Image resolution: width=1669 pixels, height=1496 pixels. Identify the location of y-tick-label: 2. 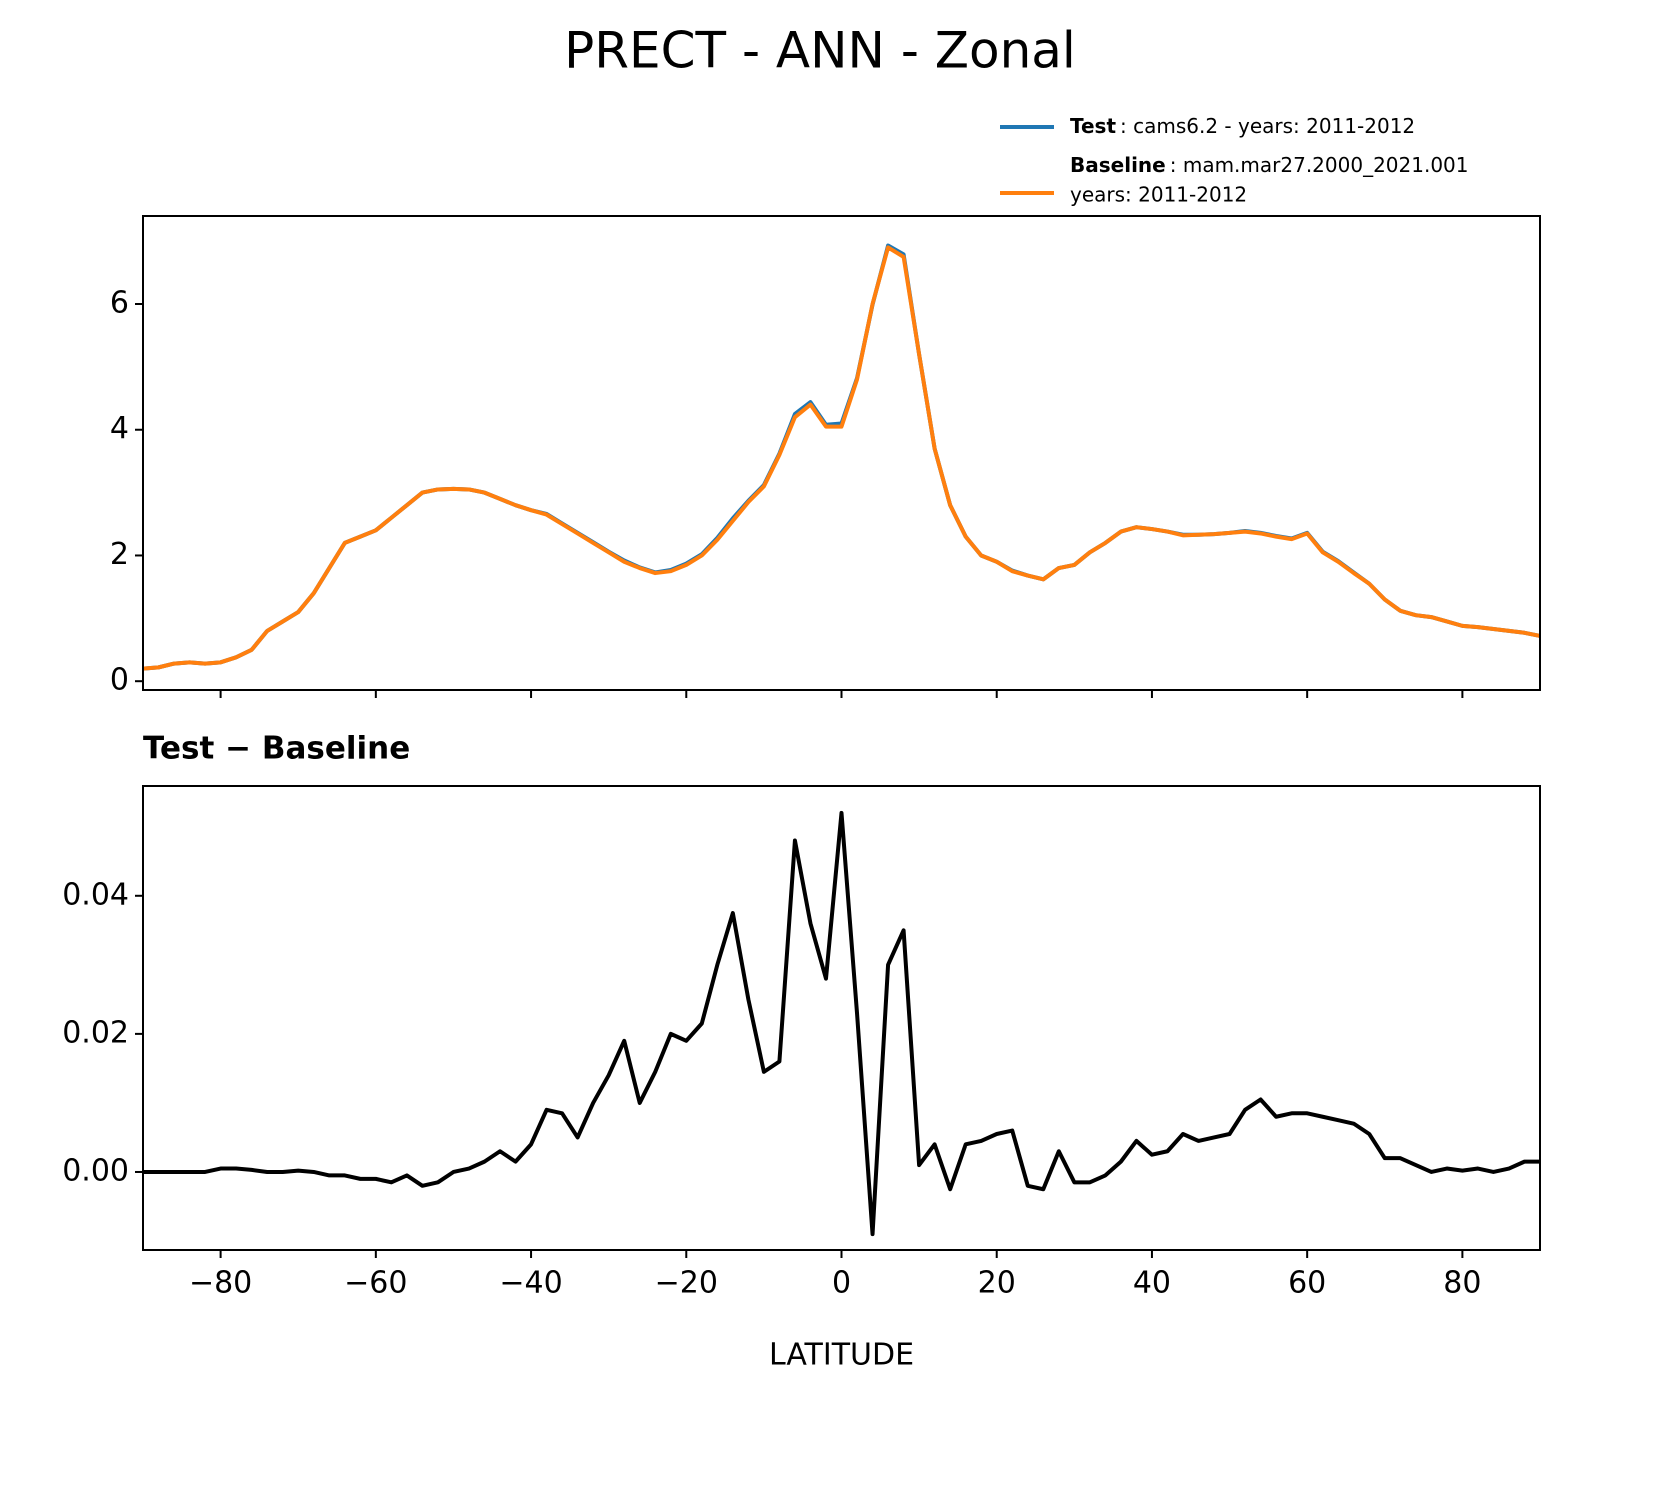
(119, 554).